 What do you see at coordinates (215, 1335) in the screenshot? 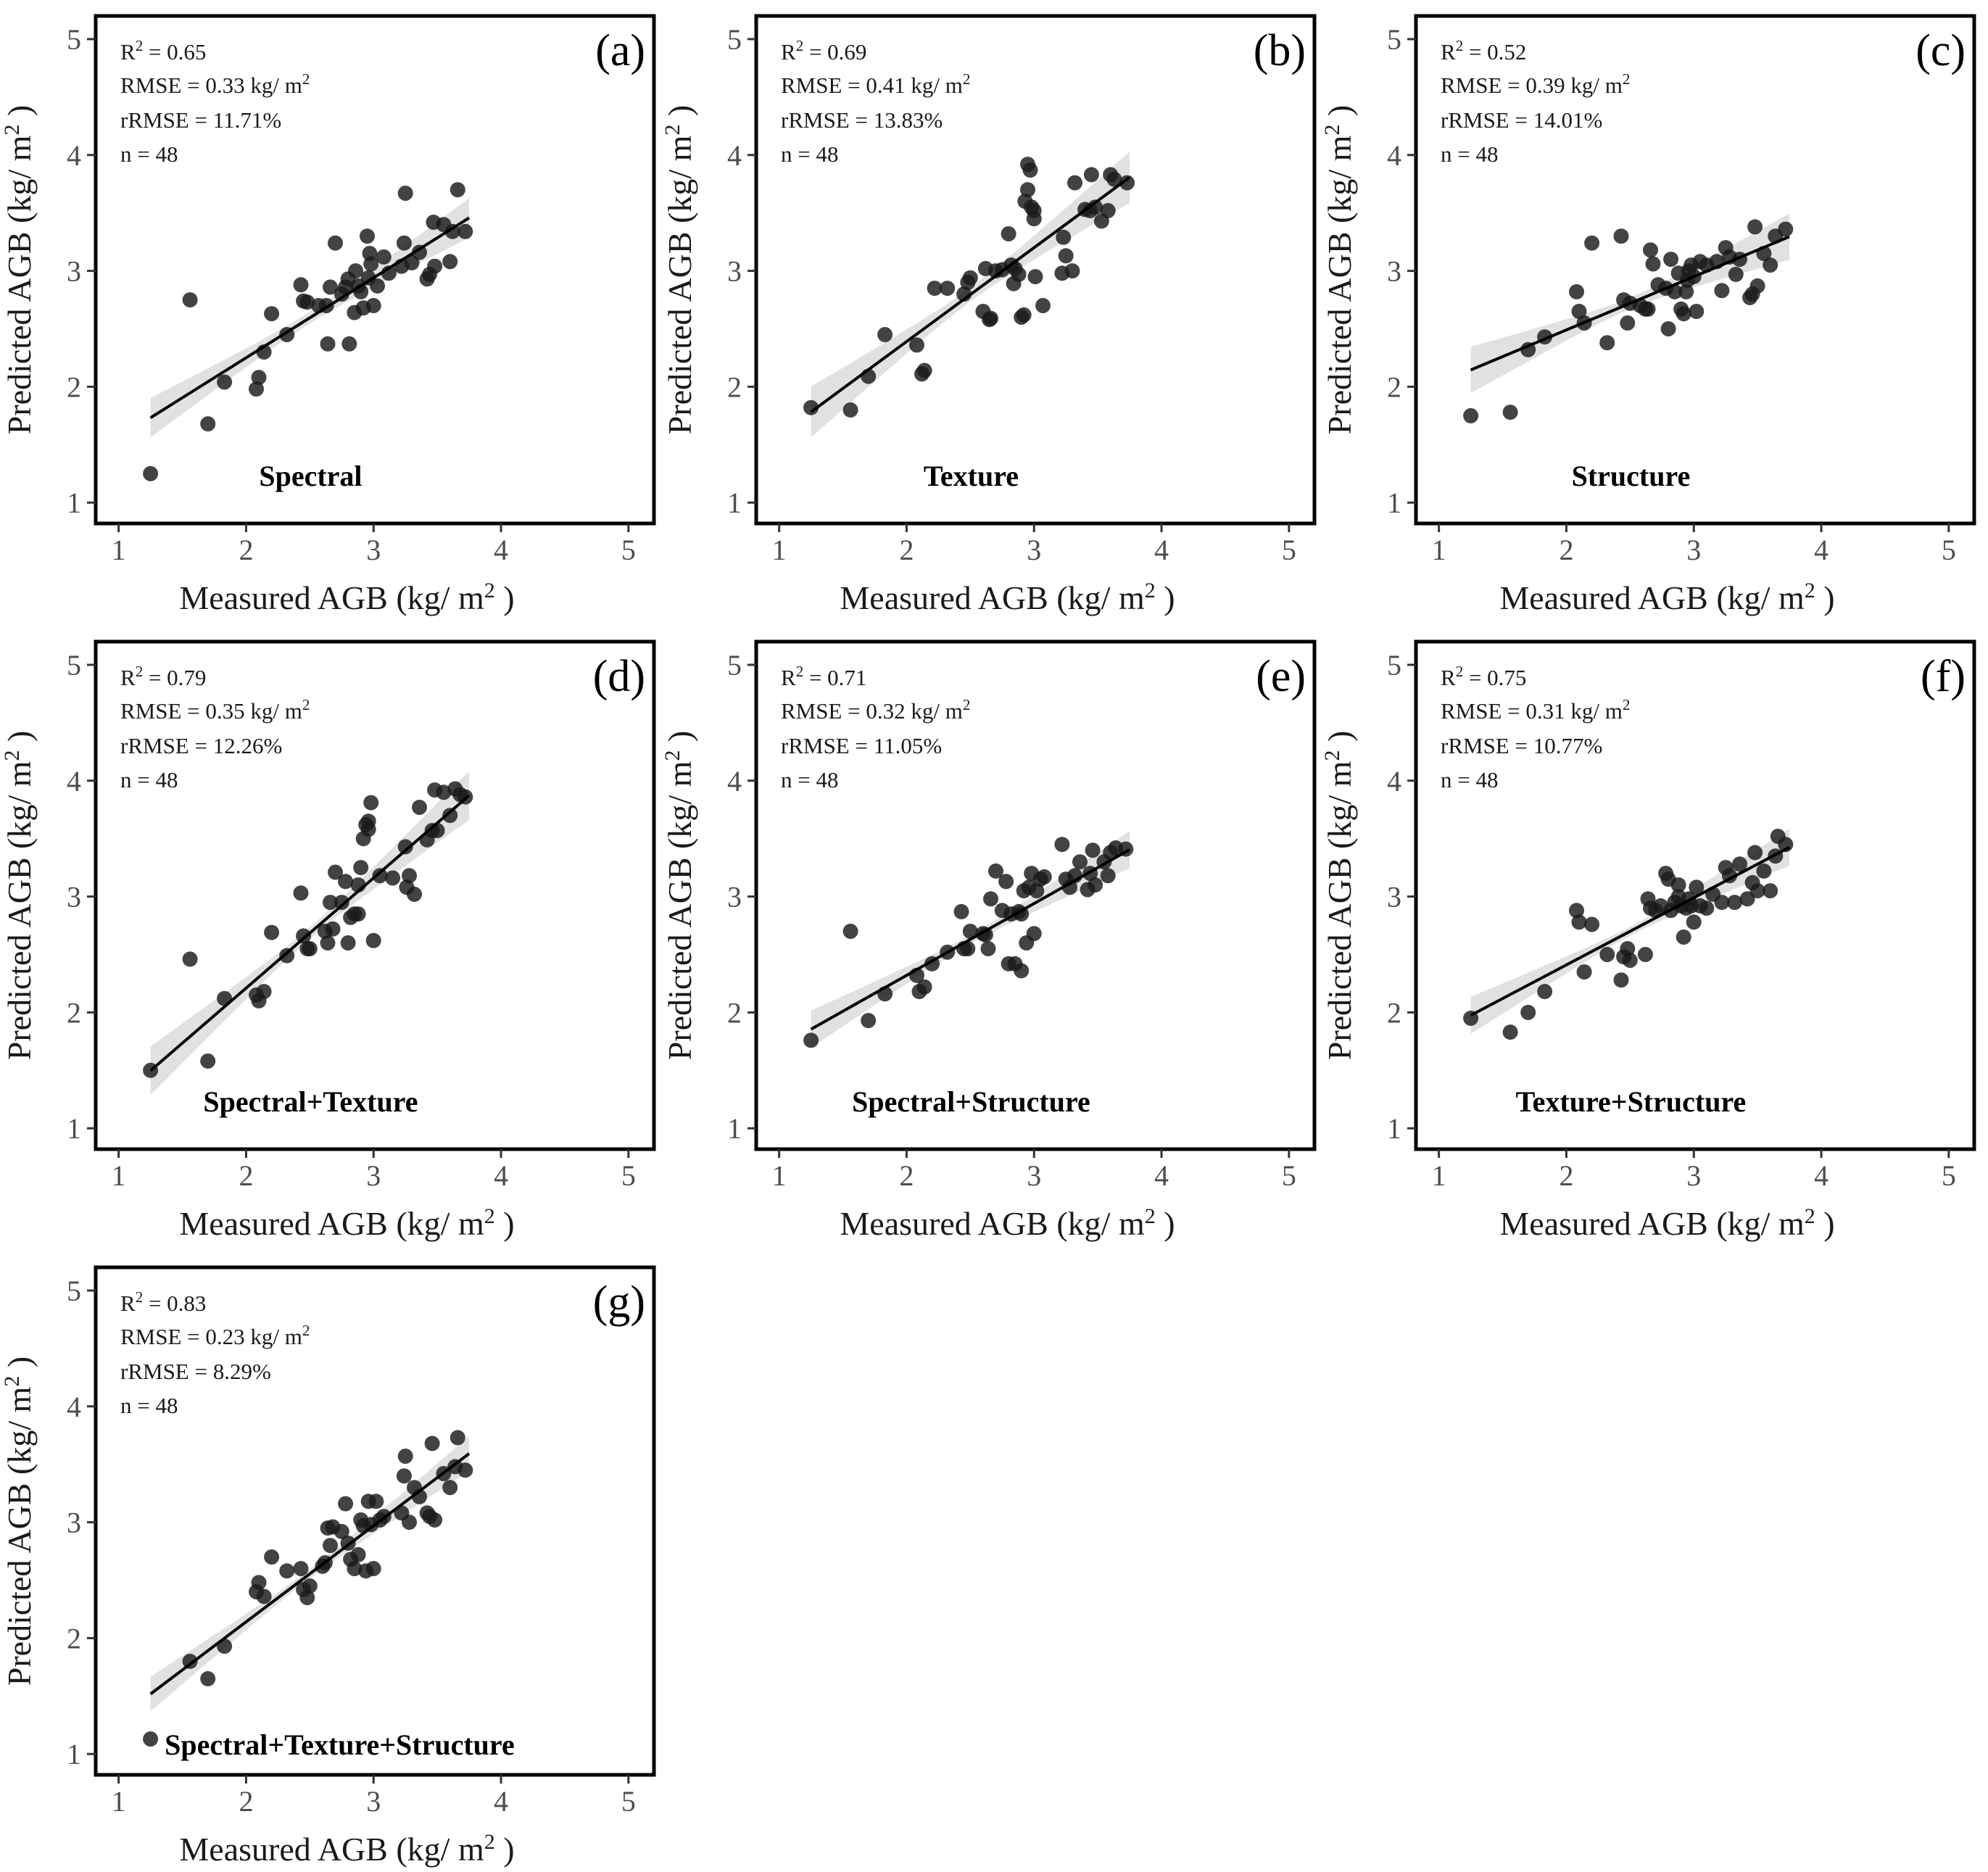
I see `stat-rmse: RMSE = 0.23 kg/ m2` at bounding box center [215, 1335].